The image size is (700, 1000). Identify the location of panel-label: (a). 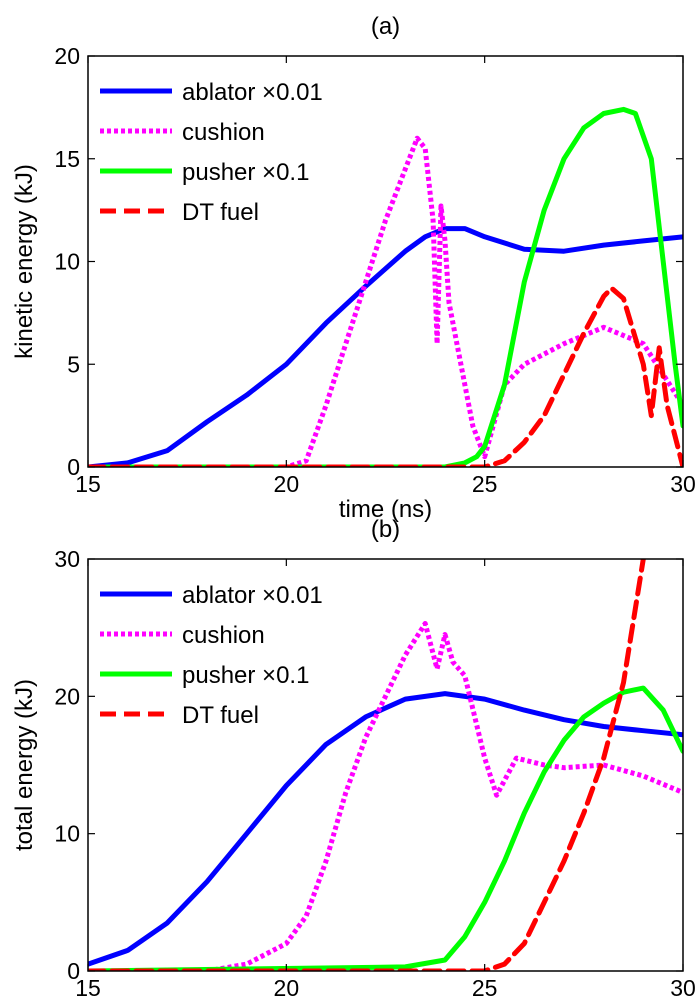
(385, 26).